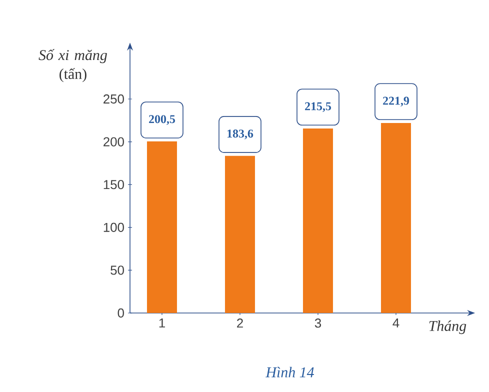  I want to click on y-axis-title: Số xi măng (tấn), so click(72, 65).